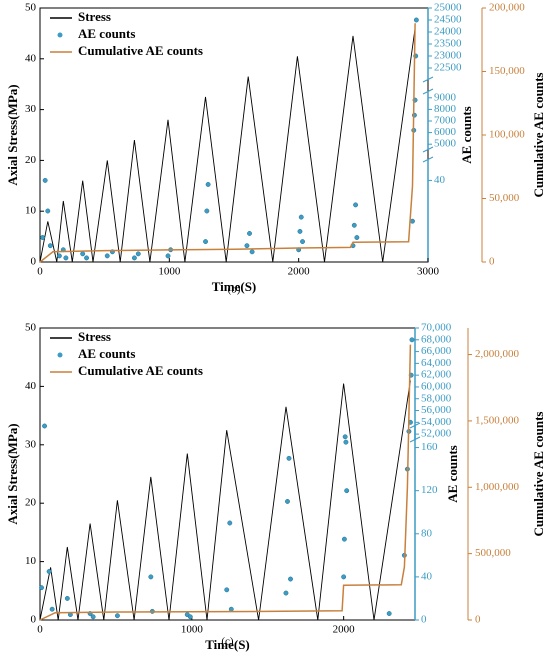 The image size is (550, 652). I want to click on x-tick-label: 3000, so click(428, 272).